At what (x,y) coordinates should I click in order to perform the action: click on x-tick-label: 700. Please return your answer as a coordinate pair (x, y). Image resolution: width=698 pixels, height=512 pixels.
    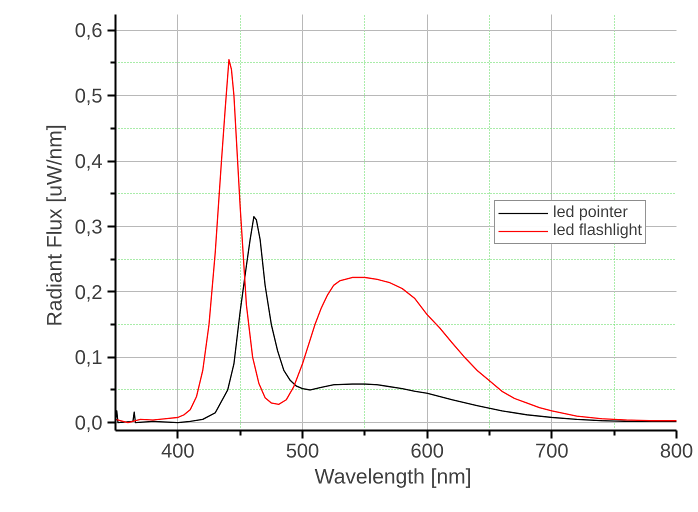
    Looking at the image, I should click on (552, 451).